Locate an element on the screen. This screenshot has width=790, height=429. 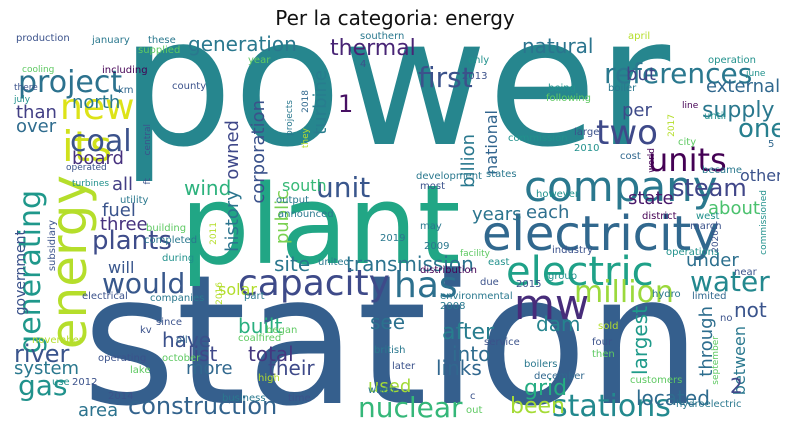
cloud-word: water is located at coordinates (730, 281).